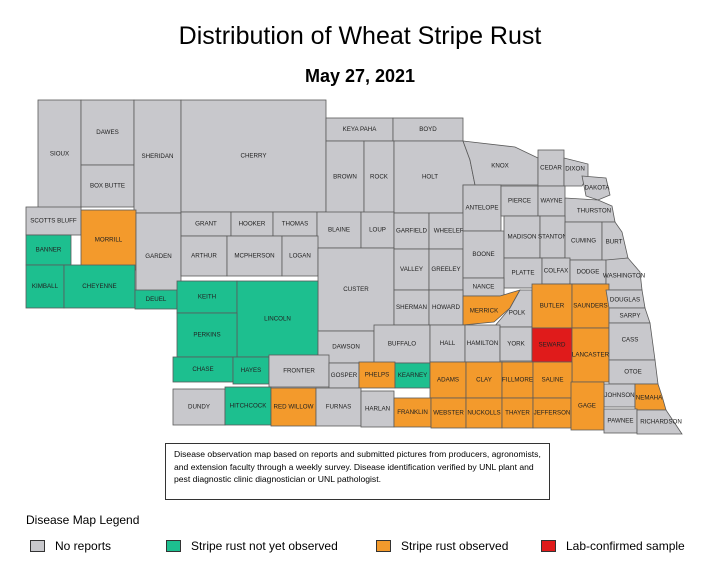 The height and width of the screenshot is (578, 720). I want to click on county-butler, so click(552, 306).